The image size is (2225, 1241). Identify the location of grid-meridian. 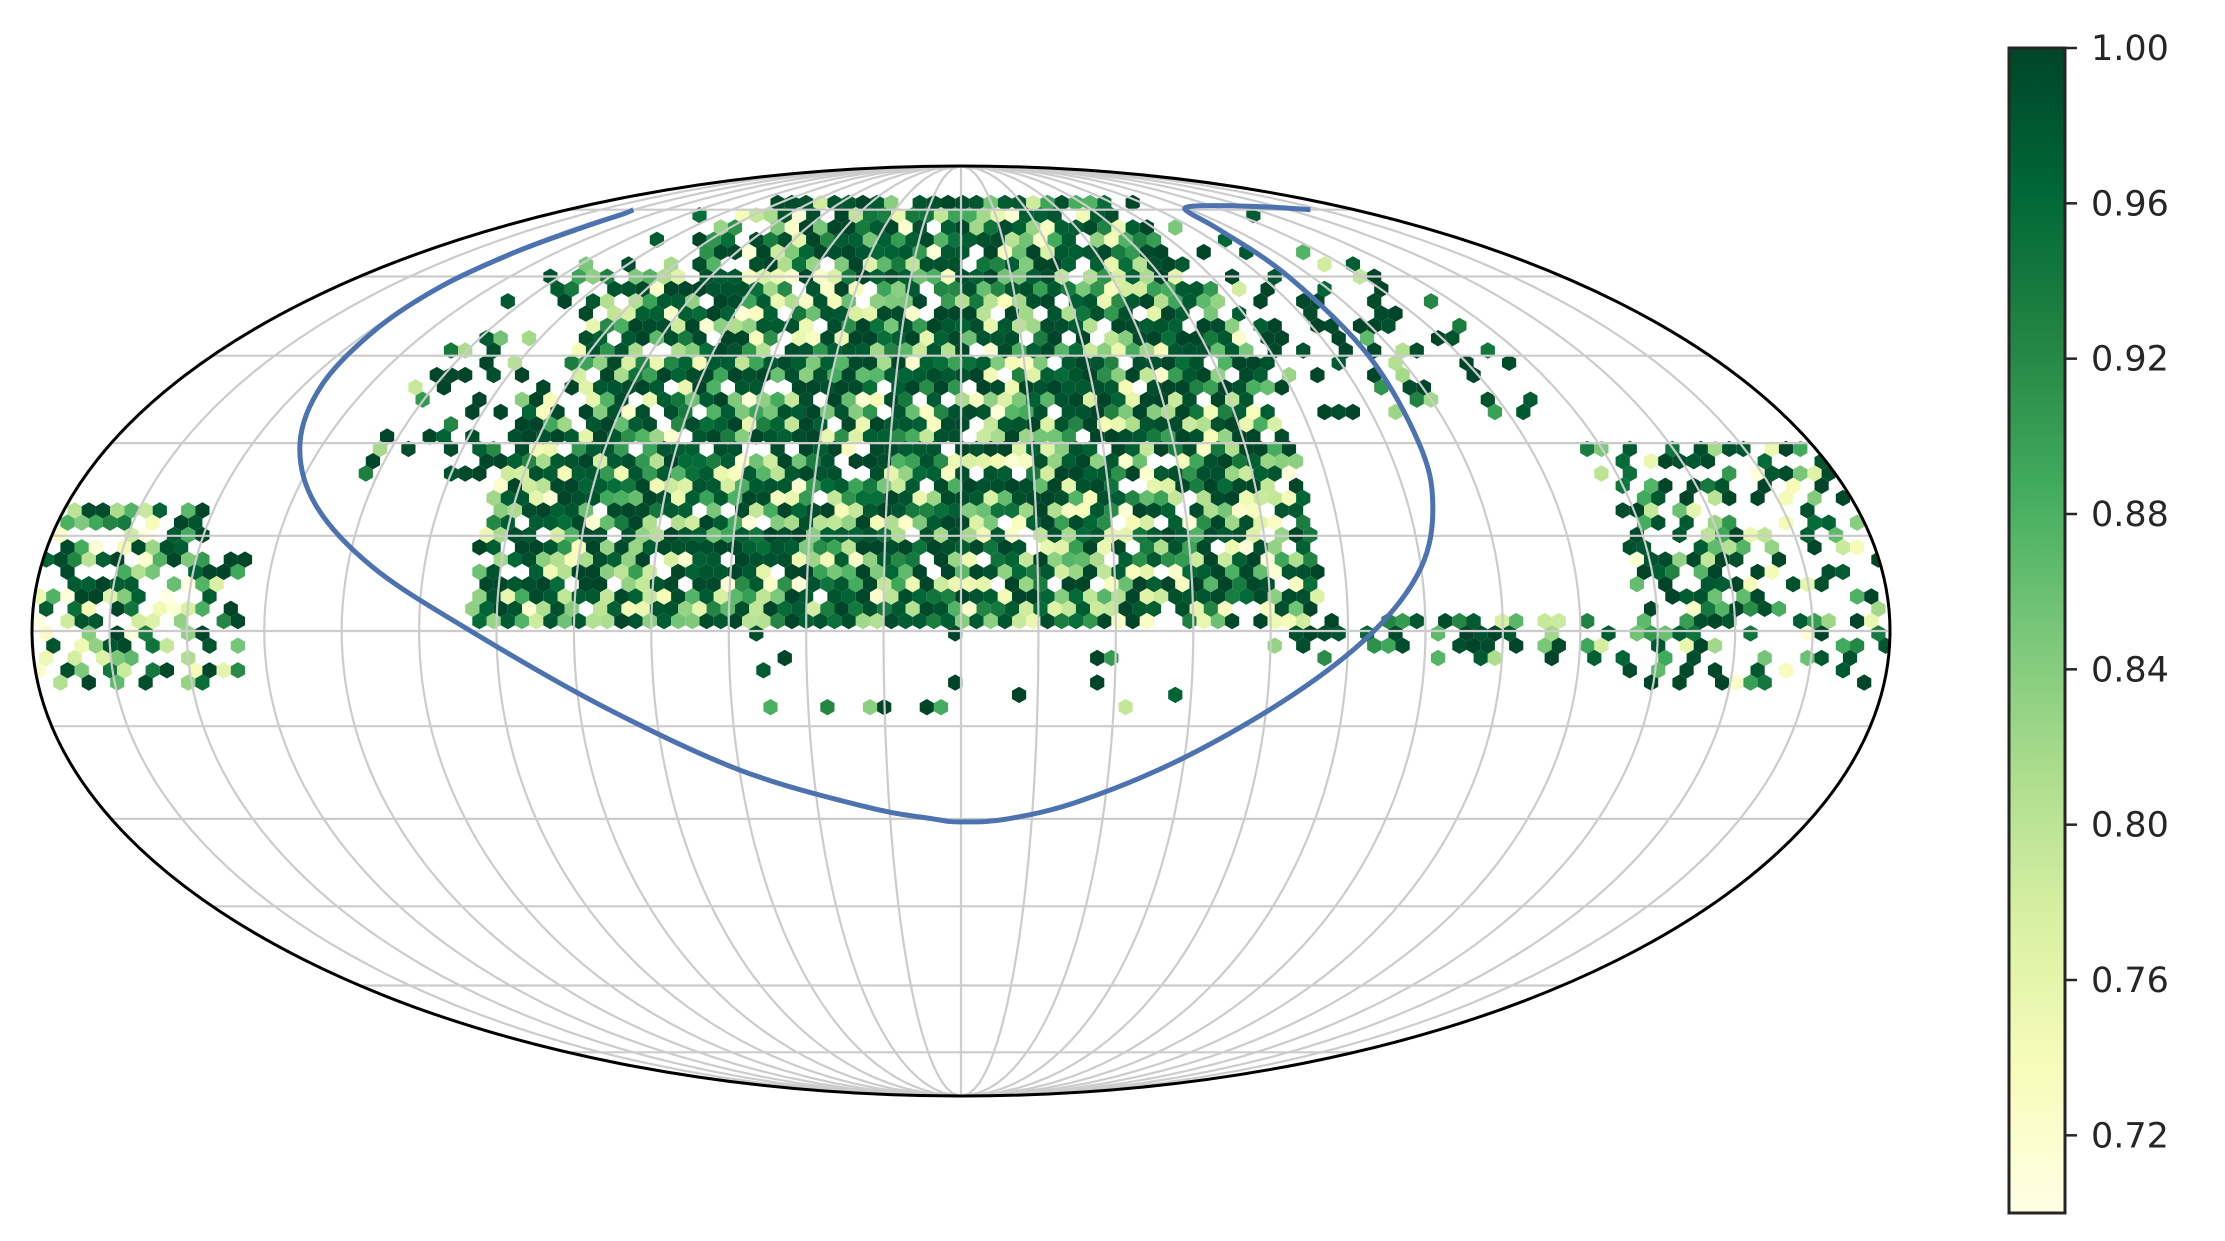
(1000, 631).